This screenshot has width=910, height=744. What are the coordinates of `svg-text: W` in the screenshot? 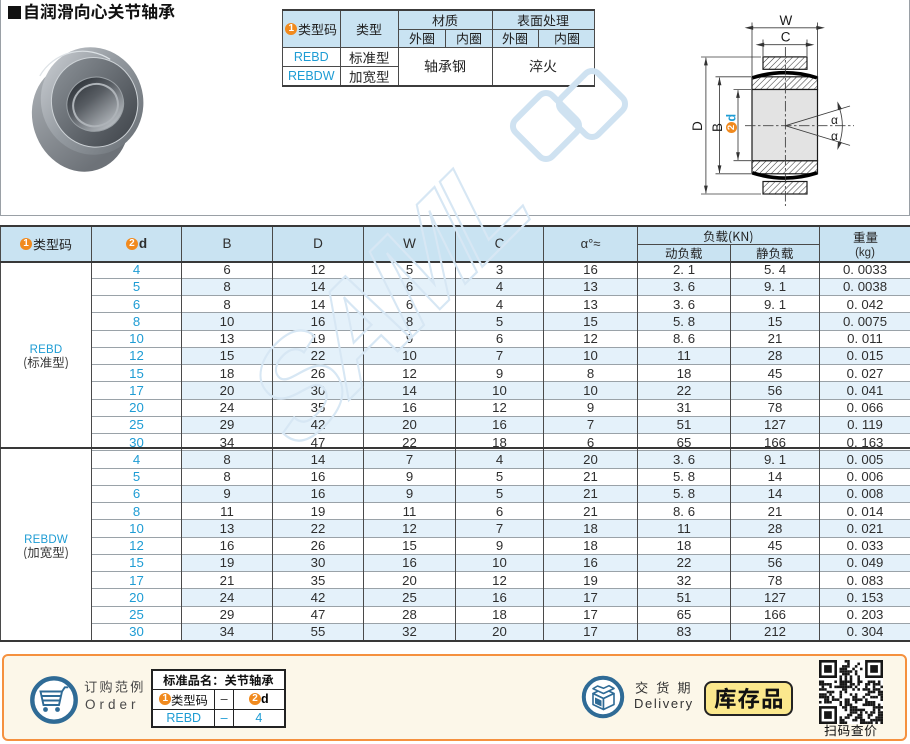 It's located at (786, 20).